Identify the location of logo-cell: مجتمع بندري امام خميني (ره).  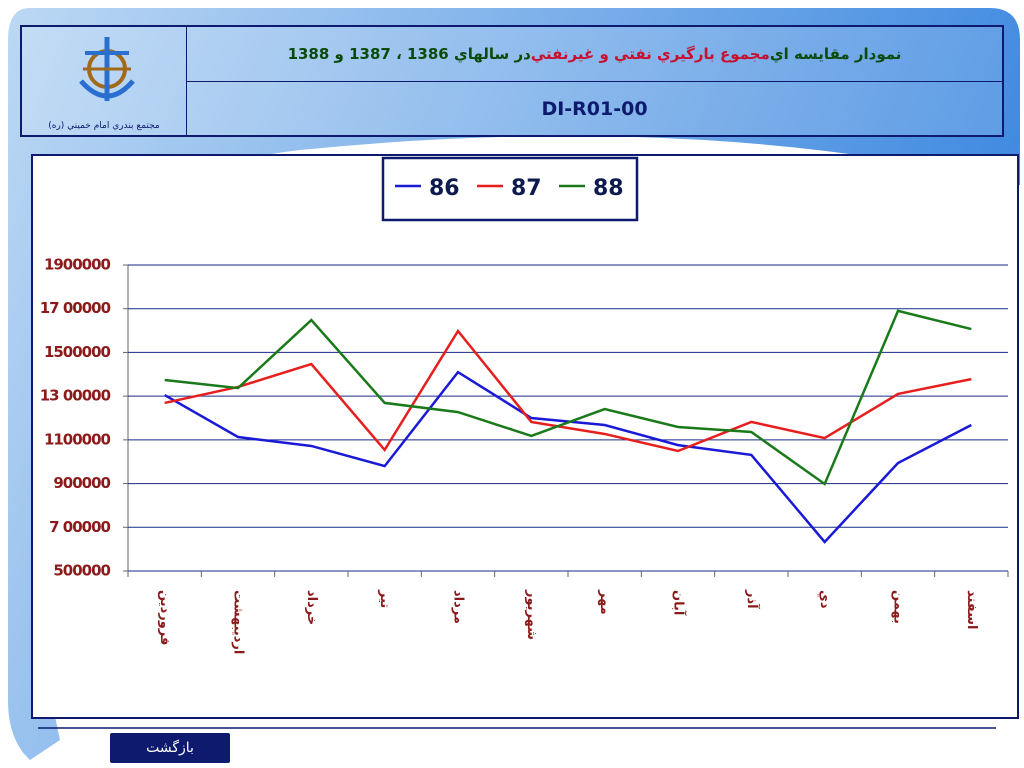
(104, 81).